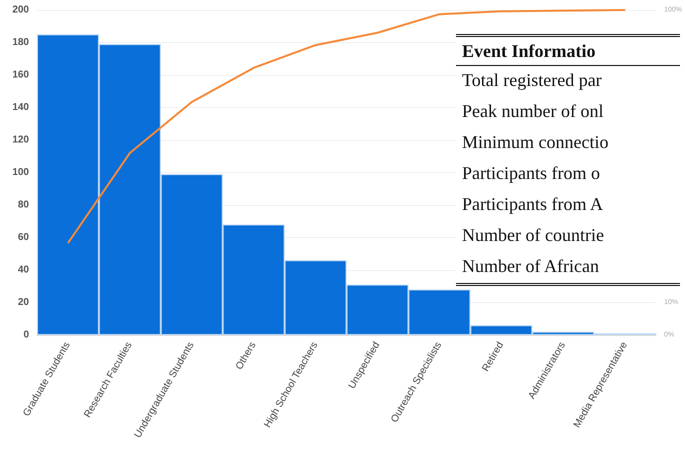 The image size is (685, 450). Describe the element at coordinates (21, 75) in the screenshot. I see `y-tick-label: 160` at that location.